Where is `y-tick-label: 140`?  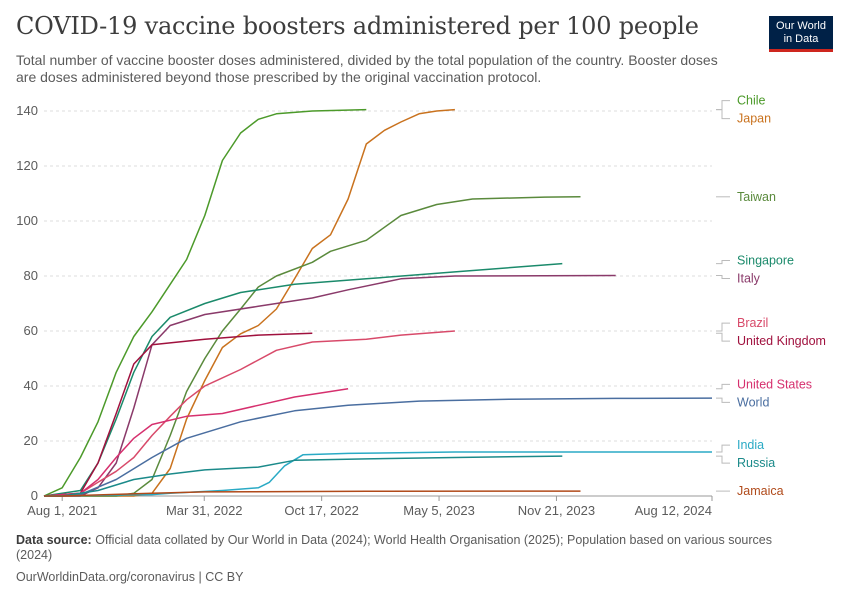 y-tick-label: 140 is located at coordinates (27, 110).